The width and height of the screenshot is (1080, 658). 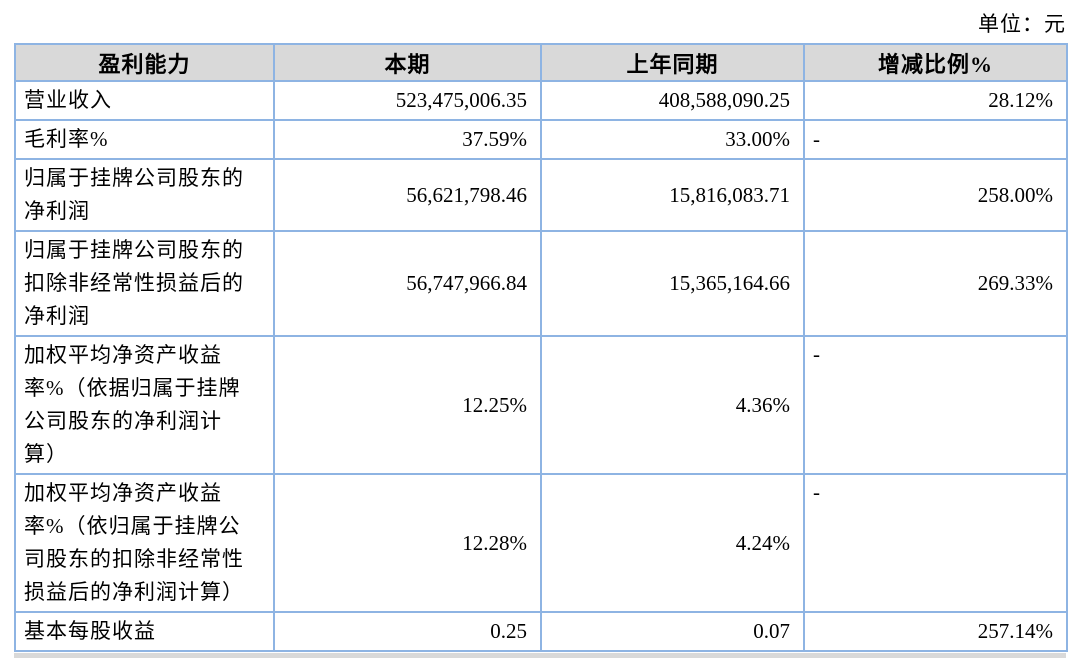 What do you see at coordinates (144, 195) in the screenshot?
I see `metric-cell: 归属于挂牌公司股东的净利润` at bounding box center [144, 195].